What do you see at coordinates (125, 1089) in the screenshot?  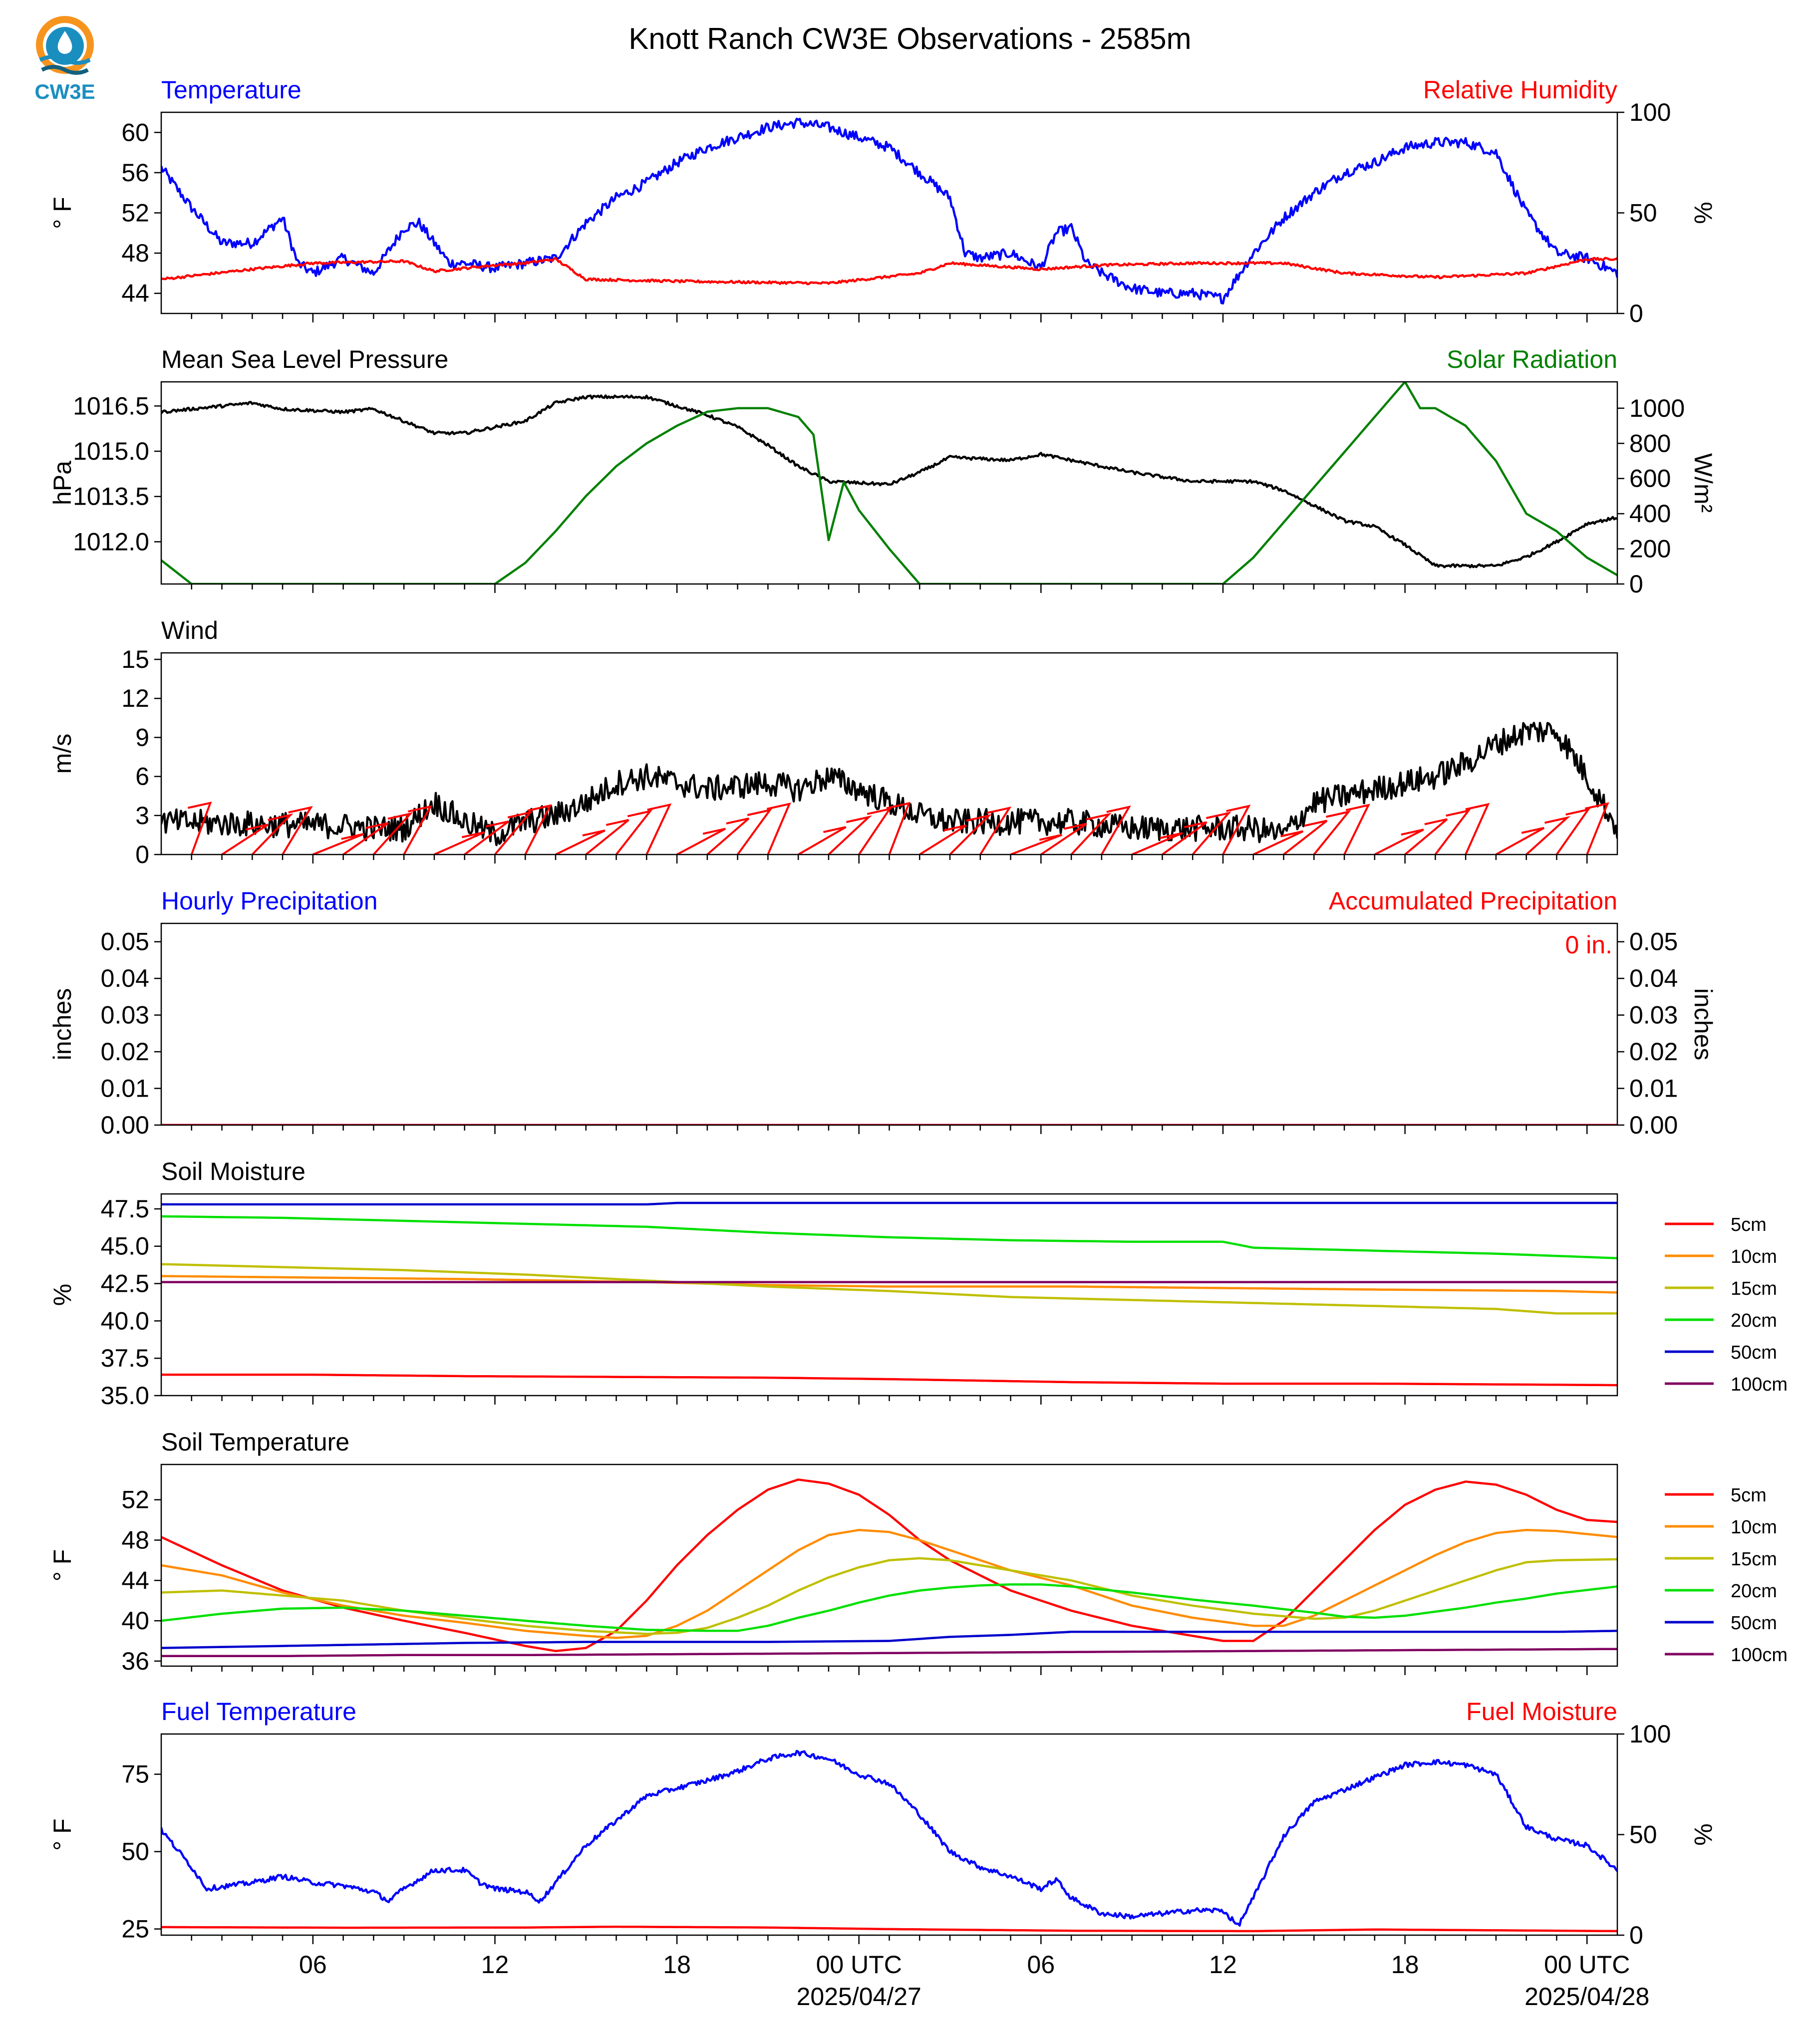 I see `y-tick-label: 0.01` at bounding box center [125, 1089].